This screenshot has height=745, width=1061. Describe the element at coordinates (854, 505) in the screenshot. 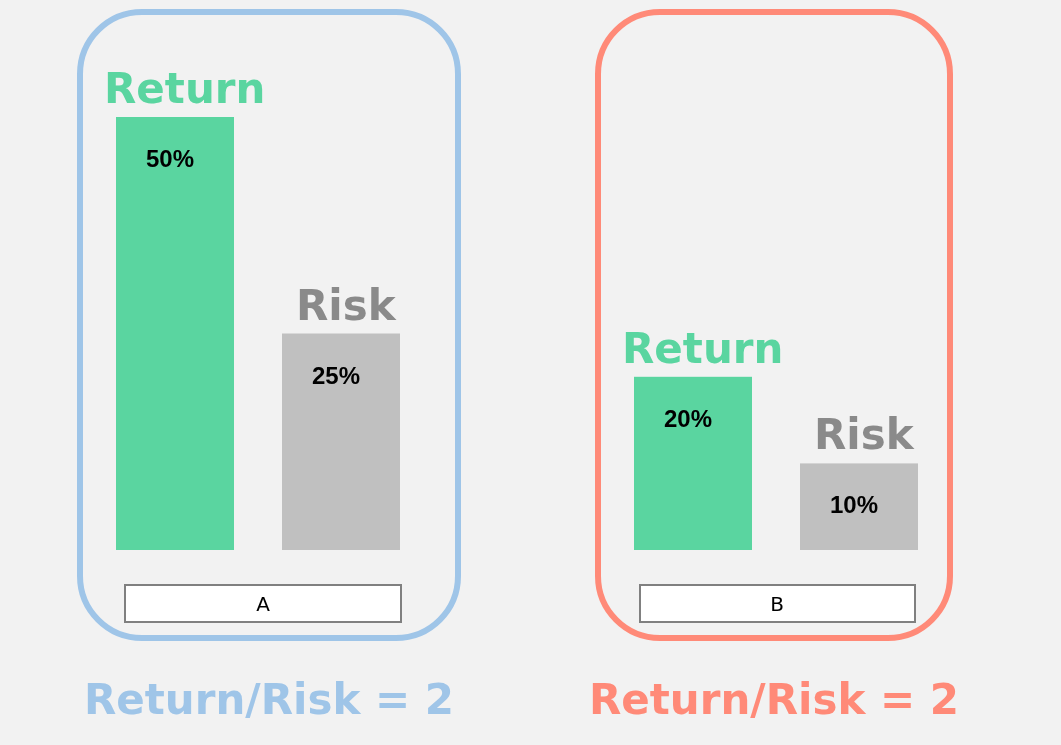

I see `data-label: 10%` at that location.